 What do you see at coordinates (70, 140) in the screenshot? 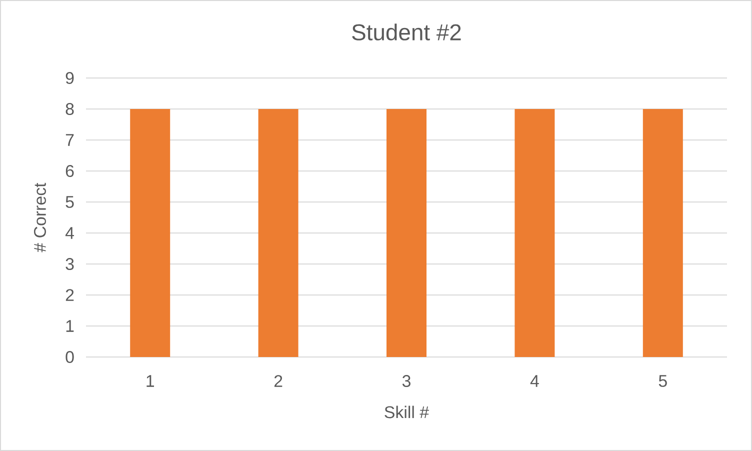
I see `y-tick-label: 7` at bounding box center [70, 140].